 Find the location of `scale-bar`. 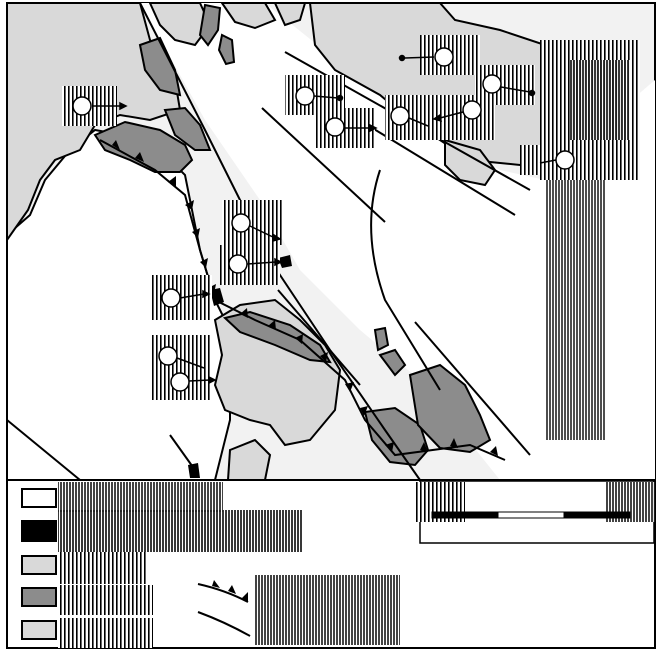

scale-bar is located at coordinates (535, 512).